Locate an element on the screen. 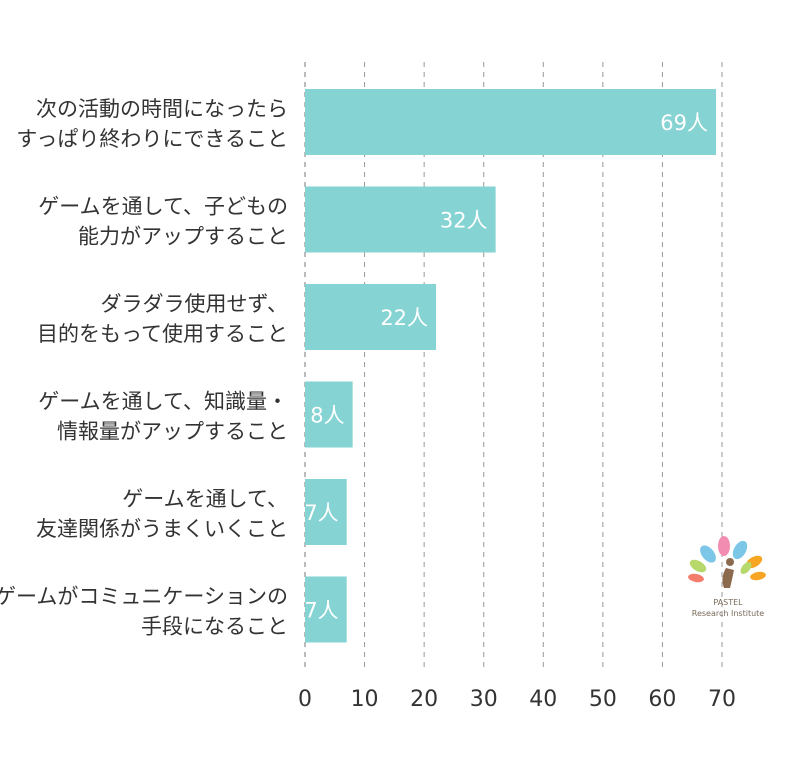 This screenshot has height=776, width=800. logo-line1: PASTEL is located at coordinates (728, 602).